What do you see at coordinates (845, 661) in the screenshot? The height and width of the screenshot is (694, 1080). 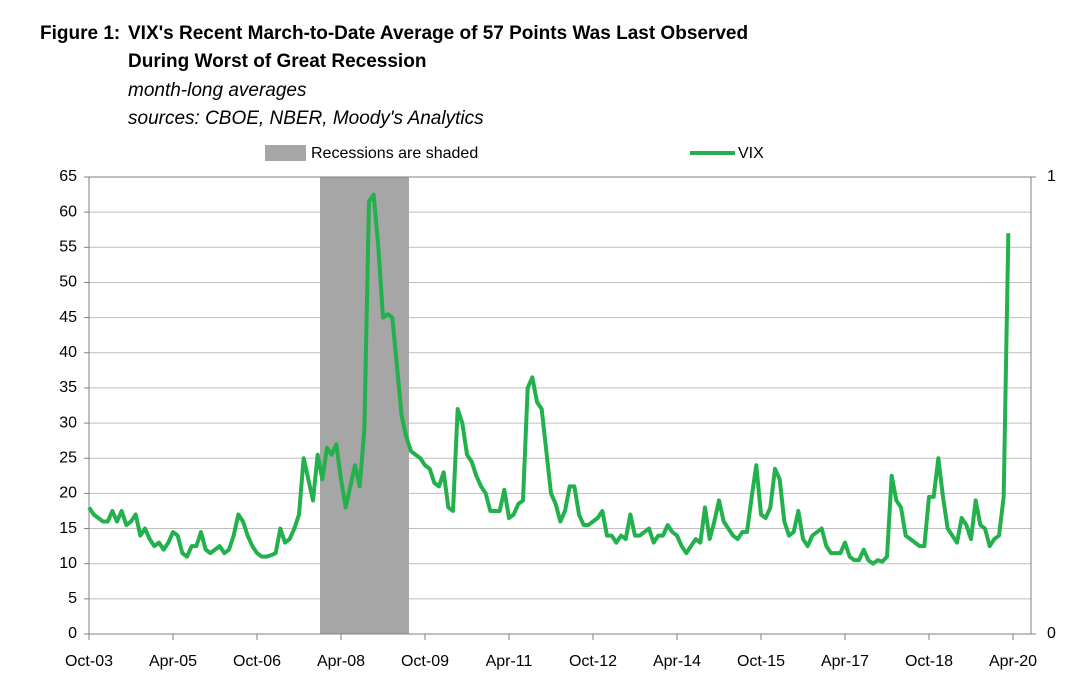 I see `x-tick-label: Apr-17` at bounding box center [845, 661].